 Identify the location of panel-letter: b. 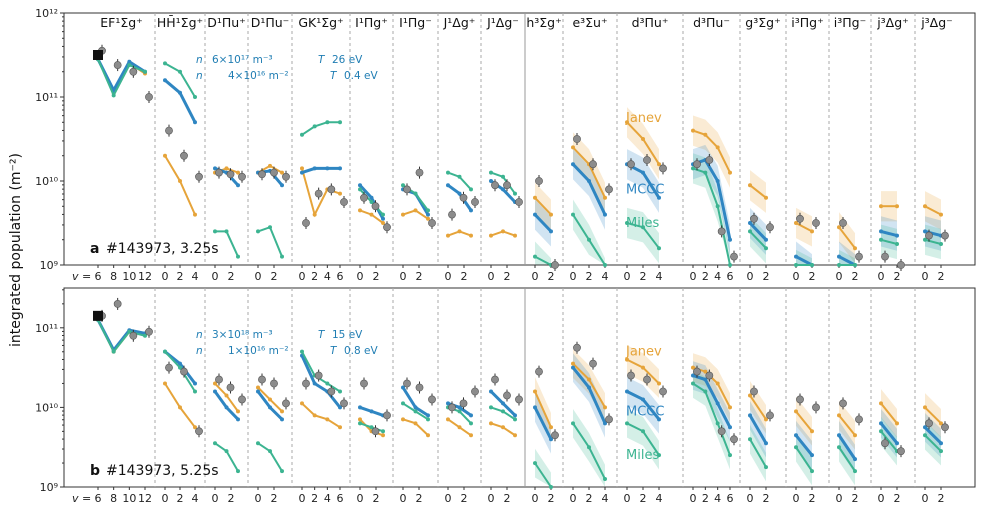
(95, 471).